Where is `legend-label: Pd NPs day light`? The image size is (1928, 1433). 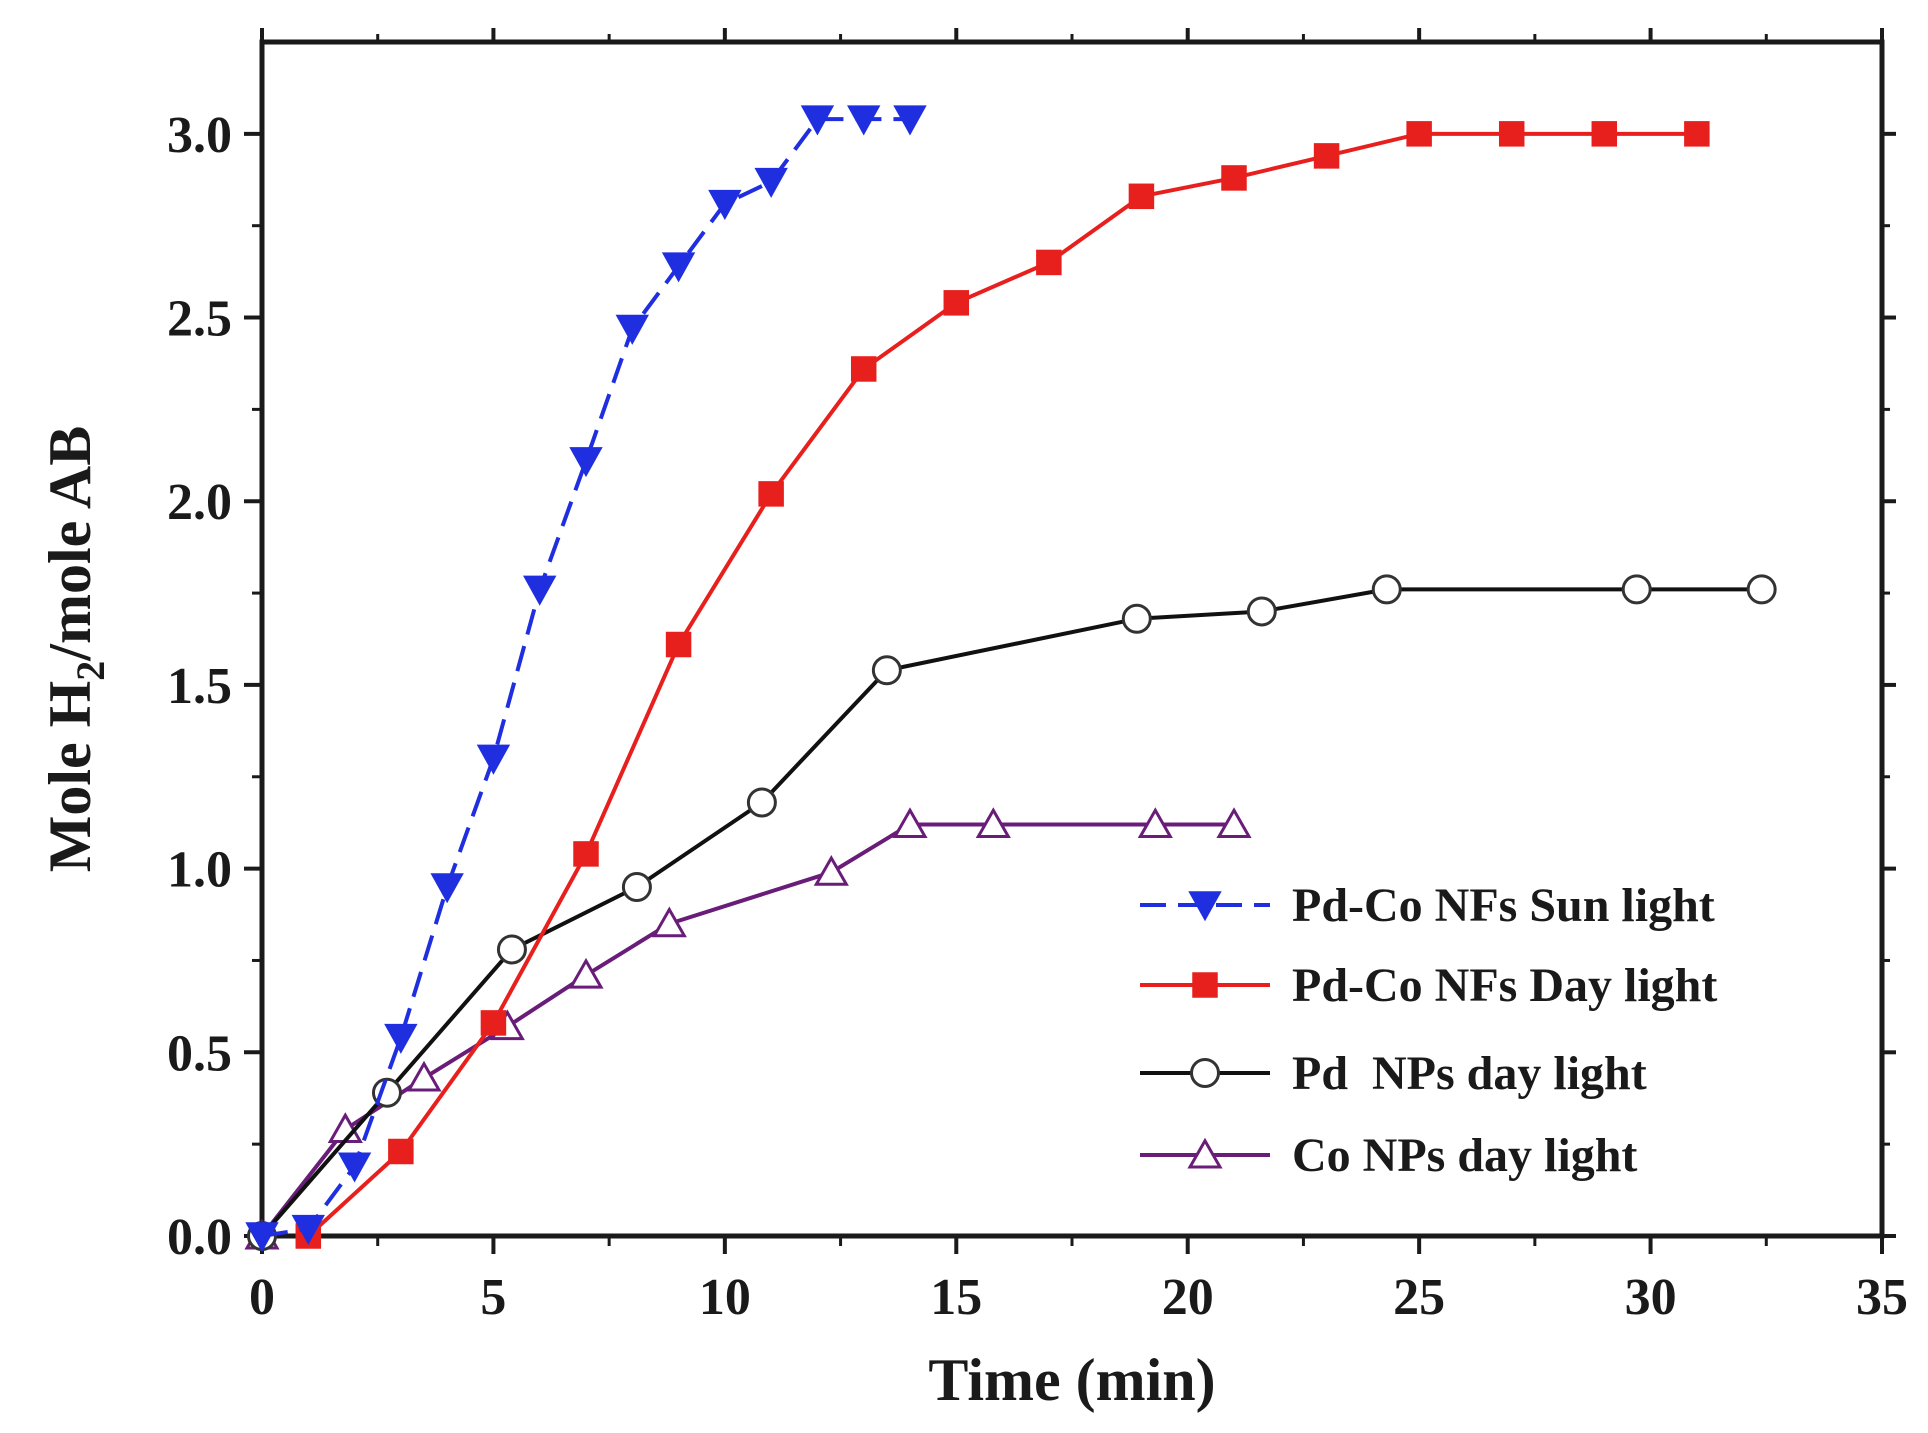
legend-label: Pd NPs day light is located at coordinates (1469, 1073).